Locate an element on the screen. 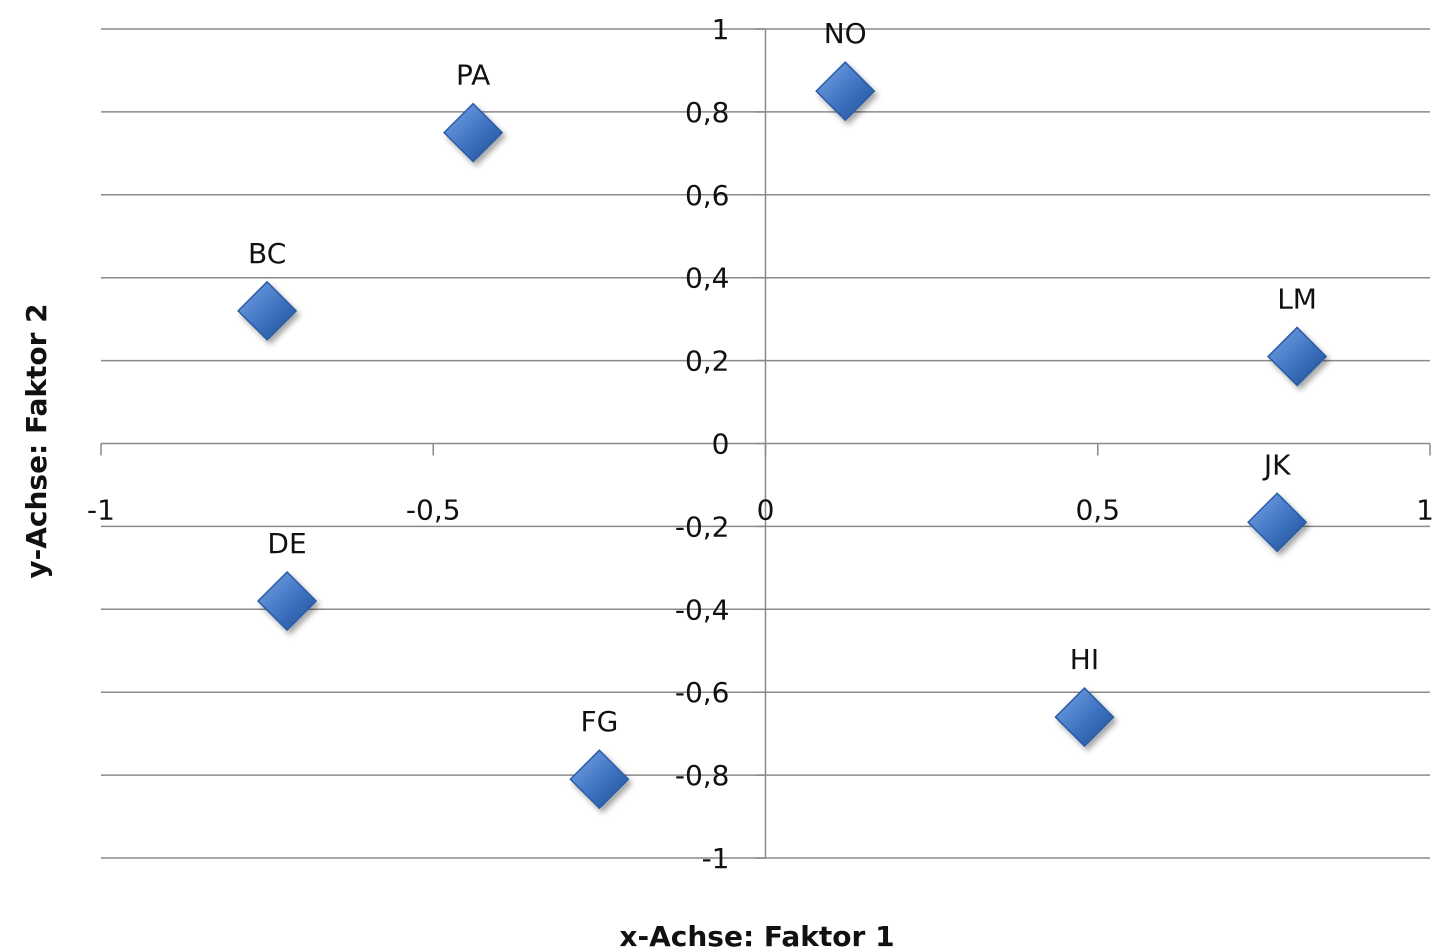 Image resolution: width=1432 pixels, height=949 pixels. y-axis-title: y-Achse: Faktor 2 is located at coordinates (36, 440).